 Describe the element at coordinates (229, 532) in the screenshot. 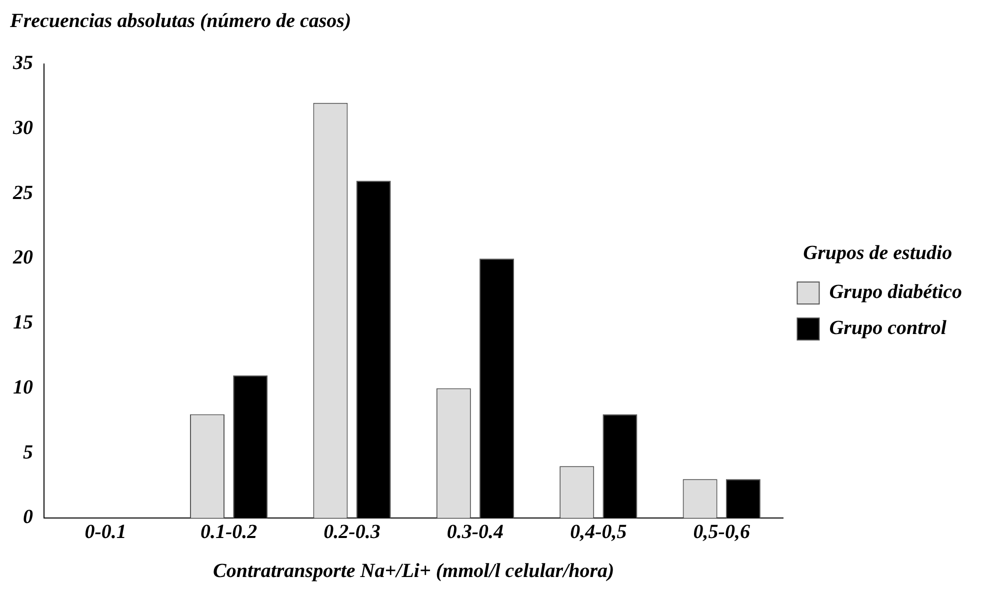

I see `x-tick-label: 0.1-0.2` at that location.